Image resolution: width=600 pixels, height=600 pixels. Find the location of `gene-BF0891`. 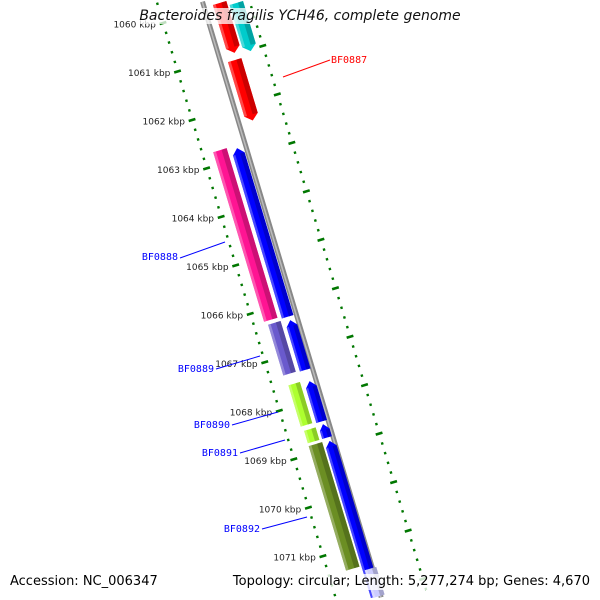

gene-BF0891 is located at coordinates (312, 435).